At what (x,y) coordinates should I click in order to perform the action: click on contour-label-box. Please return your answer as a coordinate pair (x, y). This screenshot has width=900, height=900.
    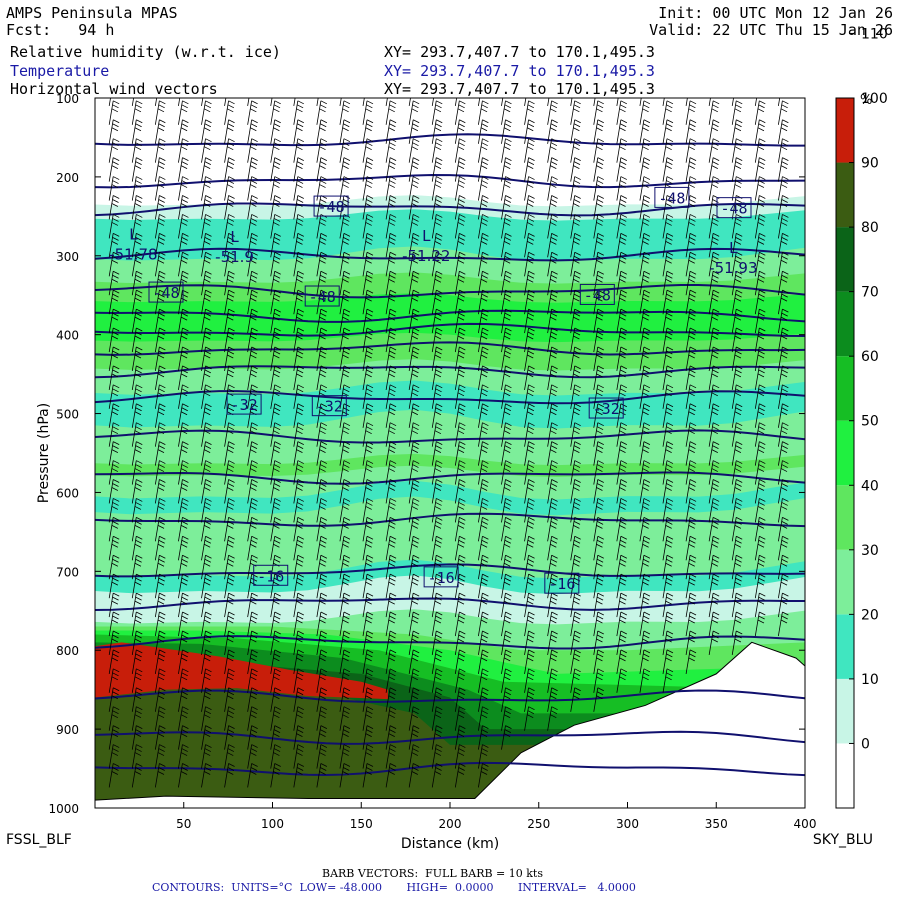
    Looking at the image, I should click on (734, 208).